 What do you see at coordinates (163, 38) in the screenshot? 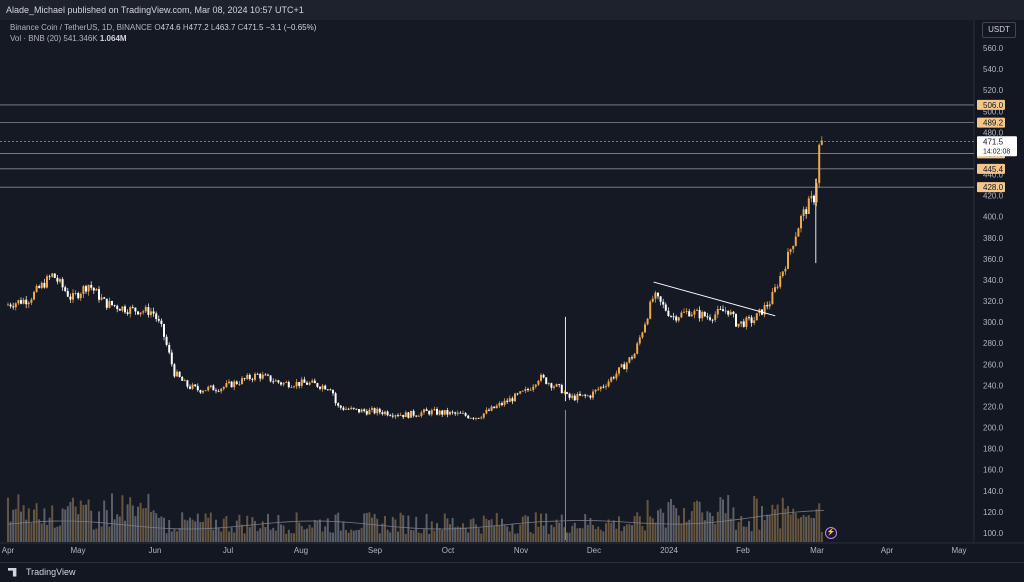
I see `volume-line: Vol · BNB (20) 541.346K 1.064M` at bounding box center [163, 38].